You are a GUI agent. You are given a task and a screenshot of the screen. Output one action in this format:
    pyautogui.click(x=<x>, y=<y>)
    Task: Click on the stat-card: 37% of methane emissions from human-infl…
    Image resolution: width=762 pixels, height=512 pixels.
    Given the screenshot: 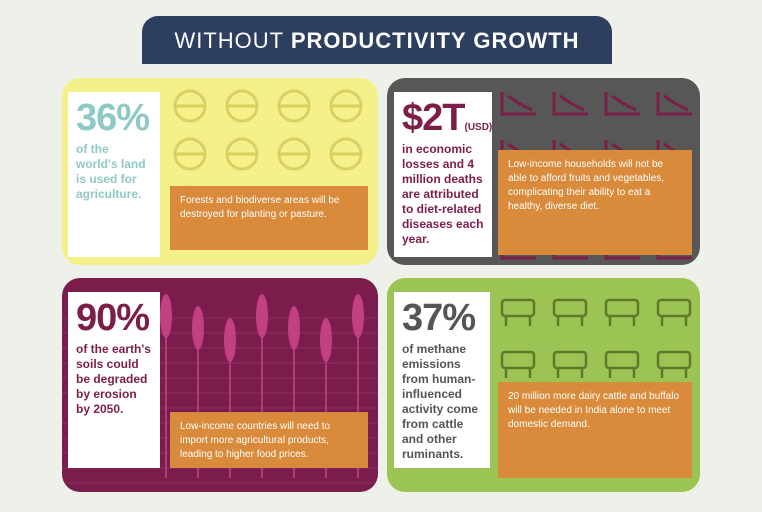 What is the action you would take?
    pyautogui.click(x=442, y=380)
    